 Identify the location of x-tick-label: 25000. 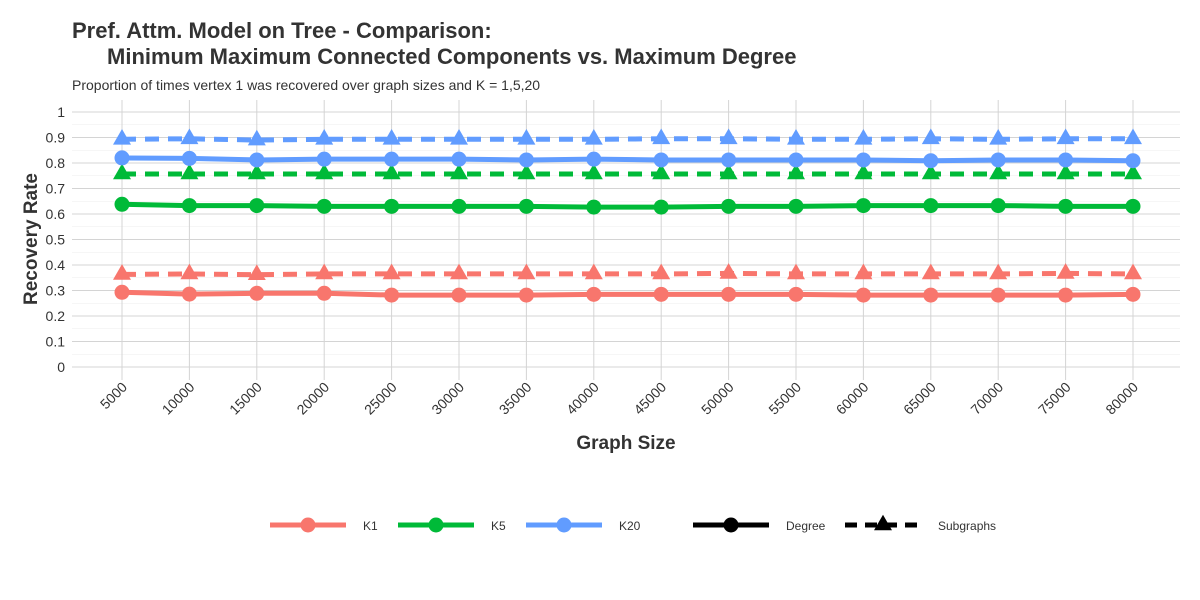
(380, 398).